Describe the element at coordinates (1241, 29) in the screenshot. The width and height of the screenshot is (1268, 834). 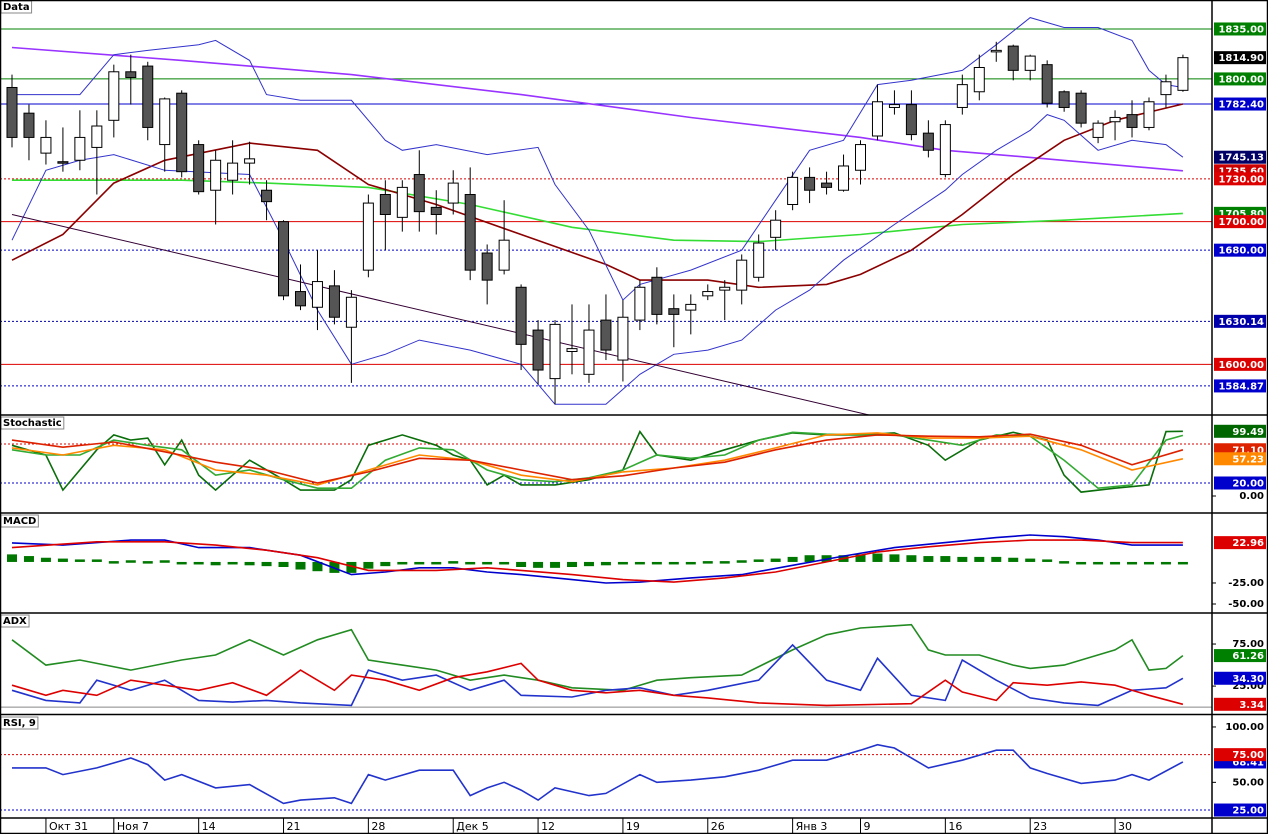
I see `price-tag-label: 1835.00` at that location.